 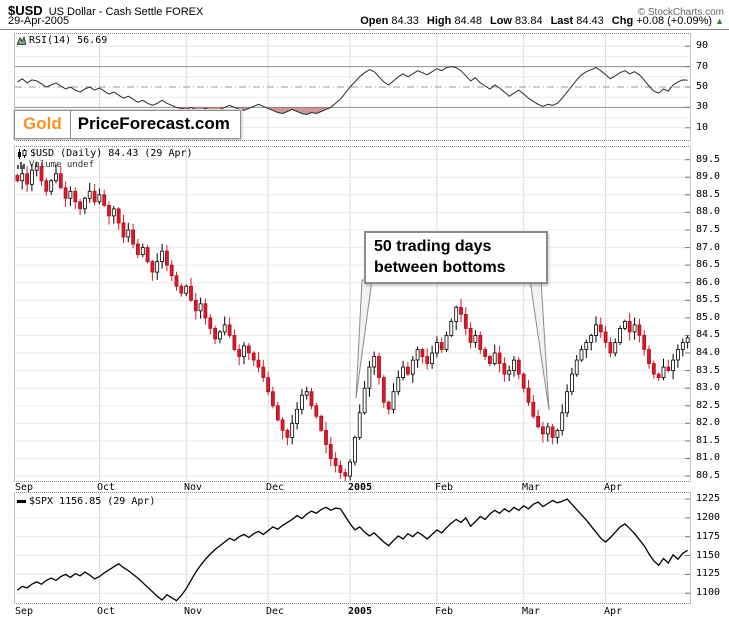 What do you see at coordinates (702, 45) in the screenshot?
I see `y-axis-label: 90` at bounding box center [702, 45].